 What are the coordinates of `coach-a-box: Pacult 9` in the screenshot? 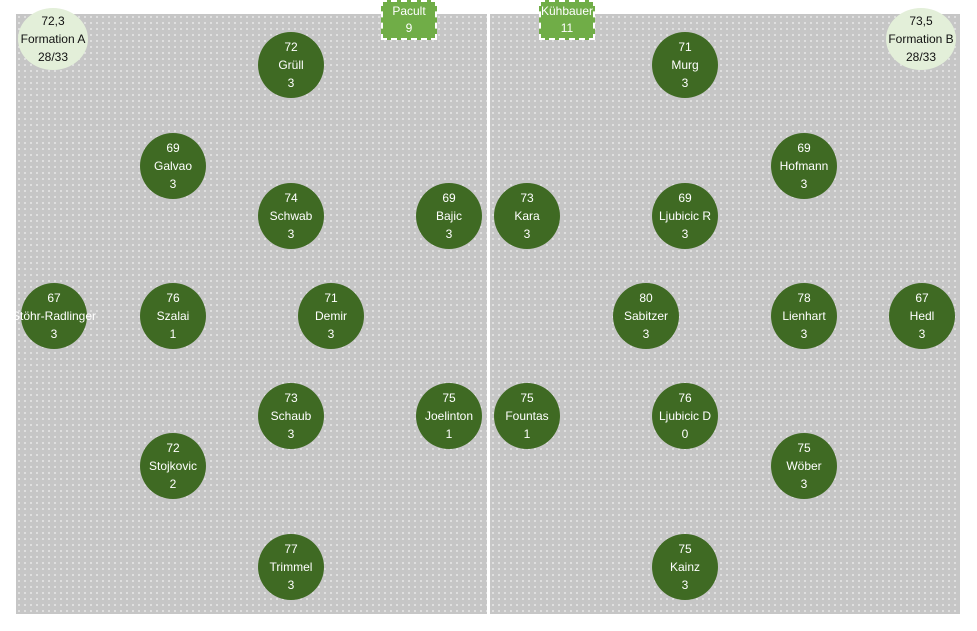 It's located at (409, 20).